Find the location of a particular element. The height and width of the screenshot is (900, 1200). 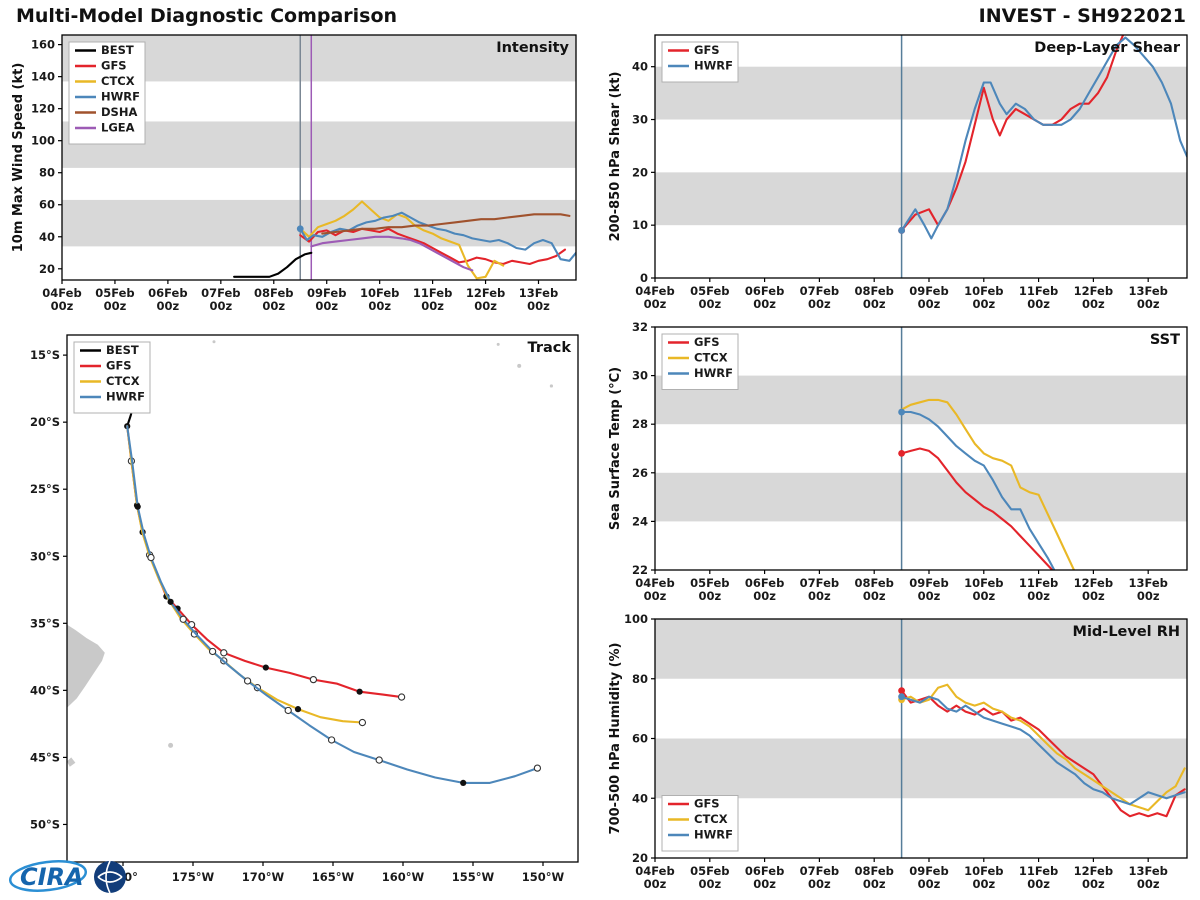

x-tick-label: 155°W is located at coordinates (473, 877).